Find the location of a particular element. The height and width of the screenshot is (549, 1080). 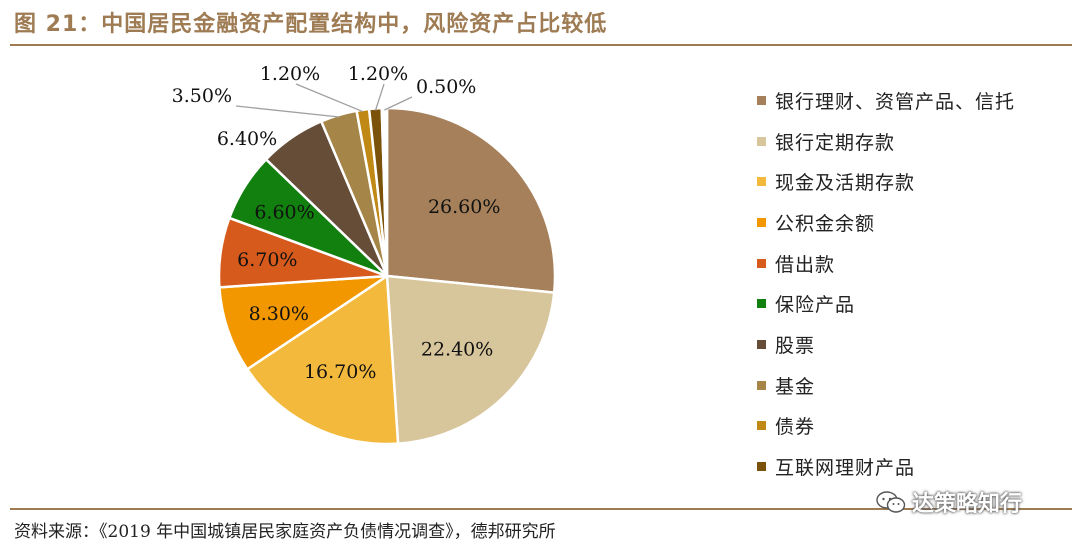

legend-label: 银行理财、资管产品、信托 is located at coordinates (895, 101).